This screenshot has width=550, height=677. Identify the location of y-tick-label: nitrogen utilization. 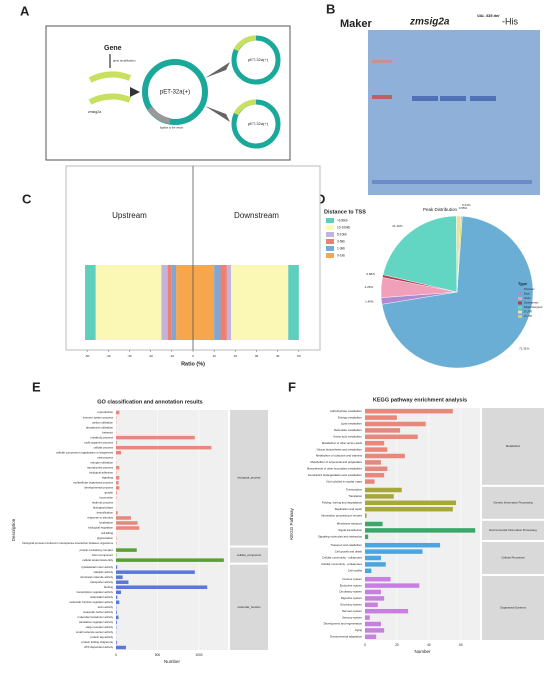
(101, 462).